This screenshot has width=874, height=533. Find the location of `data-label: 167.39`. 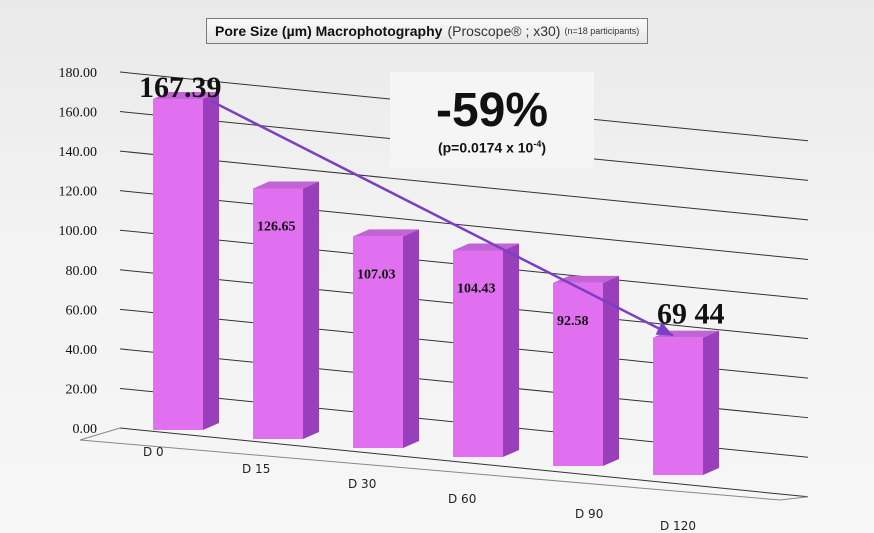

data-label: 167.39 is located at coordinates (180, 87).